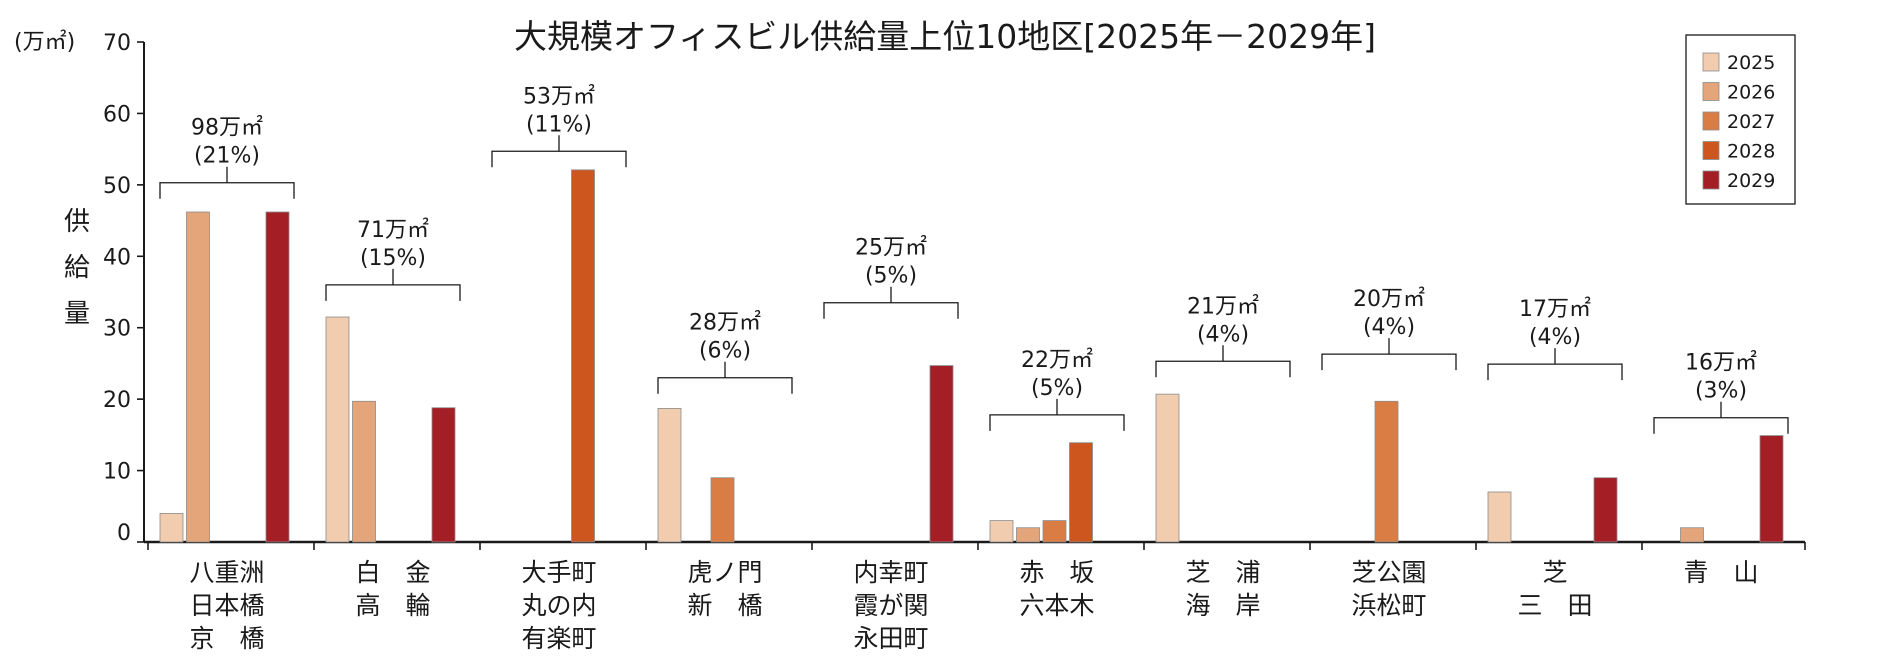  What do you see at coordinates (725, 351) in the screenshot?
I see `group-share-label: (6%)` at bounding box center [725, 351].